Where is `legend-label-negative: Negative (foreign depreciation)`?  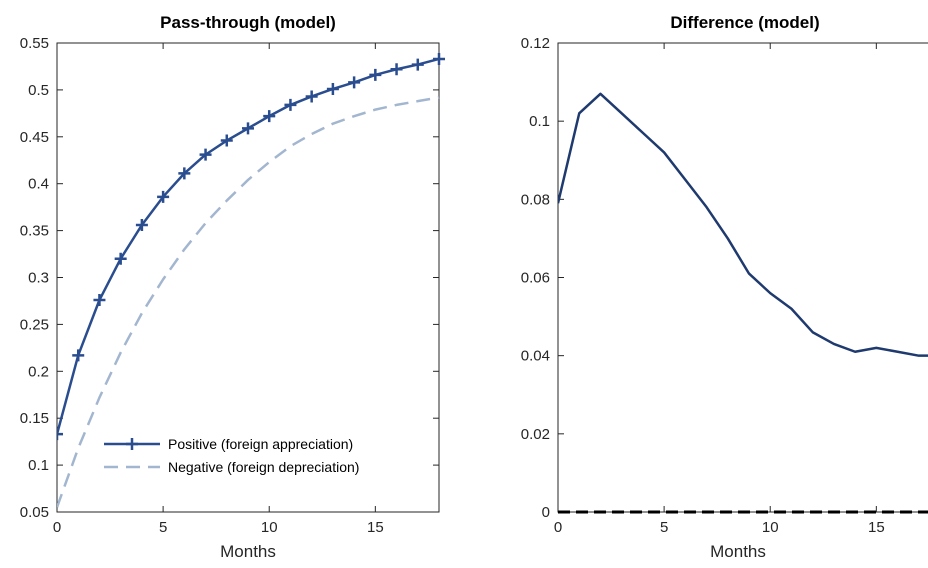 legend-label-negative: Negative (foreign depreciation) is located at coordinates (263, 467).